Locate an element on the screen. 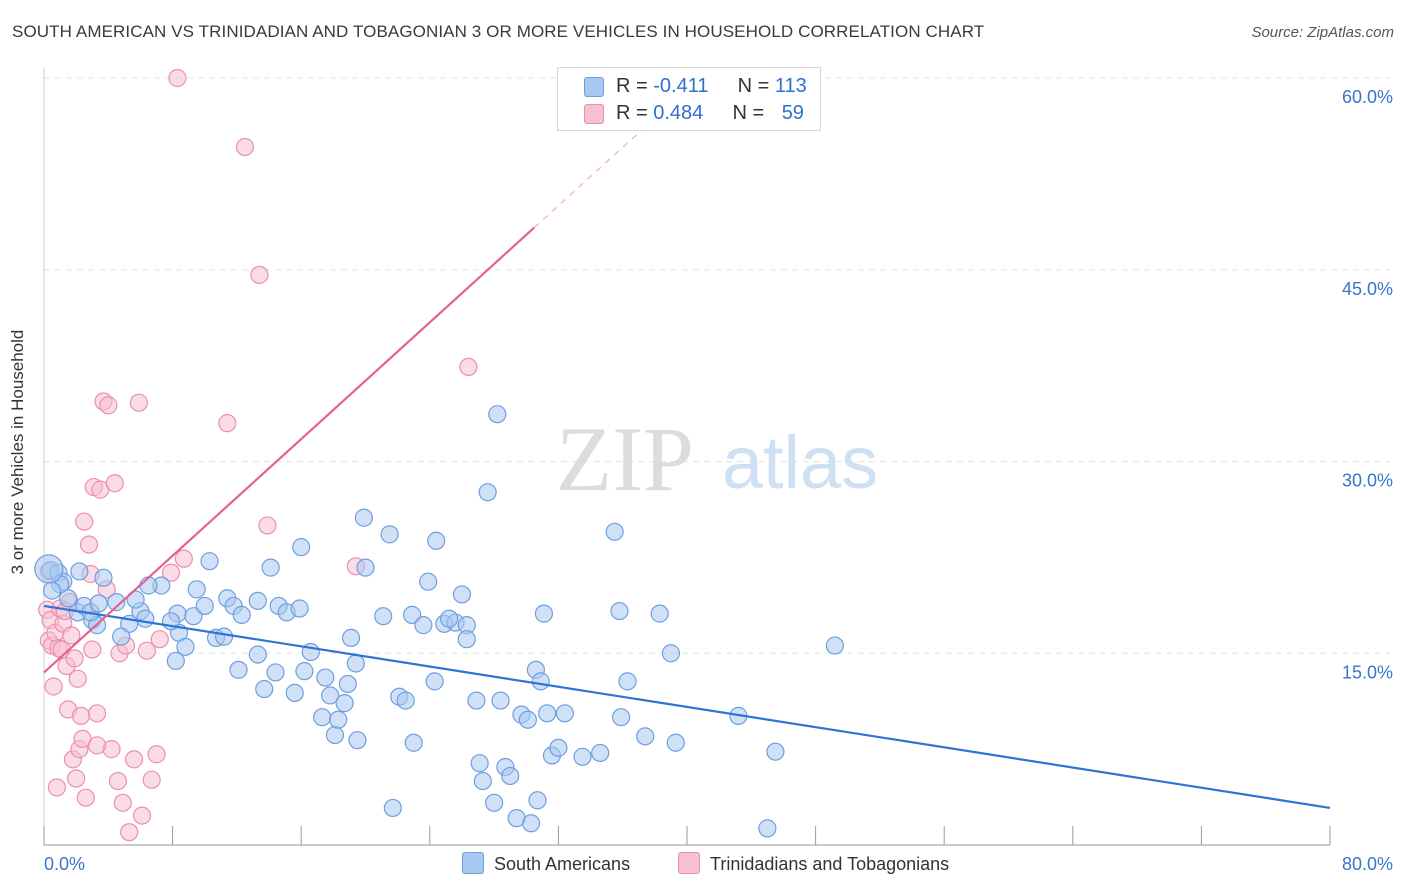 Image resolution: width=1406 pixels, height=892 pixels. legend-item-south-americans: South Americans is located at coordinates (546, 863).